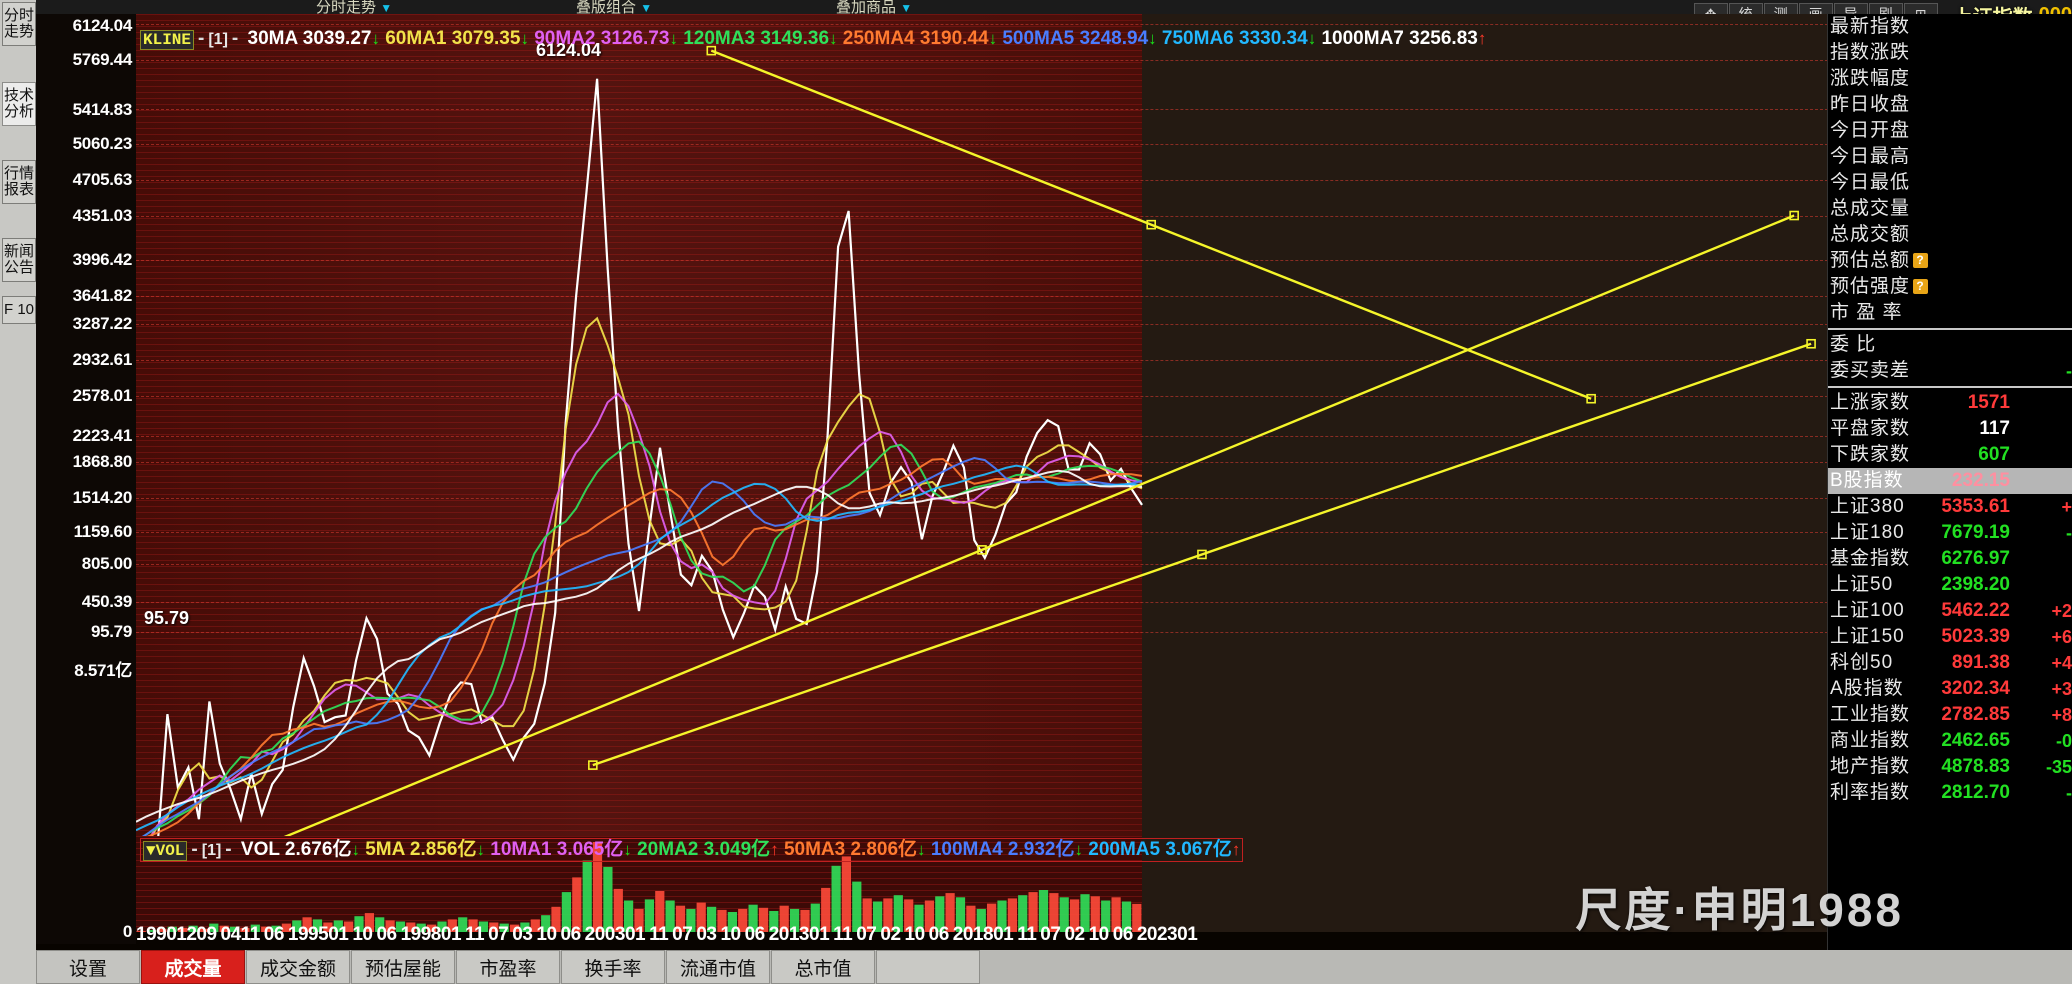  What do you see at coordinates (2058, 767) in the screenshot?
I see `quote-change: -35` at bounding box center [2058, 767].